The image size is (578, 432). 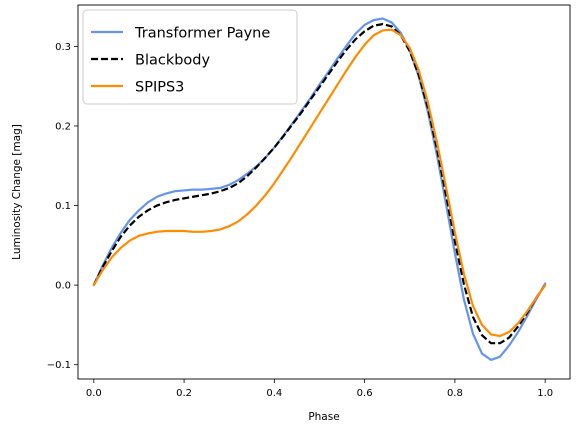 What do you see at coordinates (59, 365) in the screenshot?
I see `y-tick-label: −0.1` at bounding box center [59, 365].